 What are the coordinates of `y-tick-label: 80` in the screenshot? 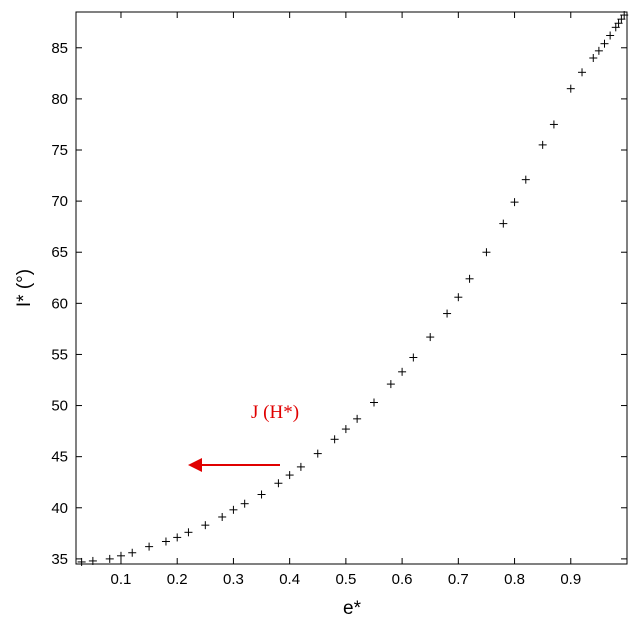 It's located at (59, 99).